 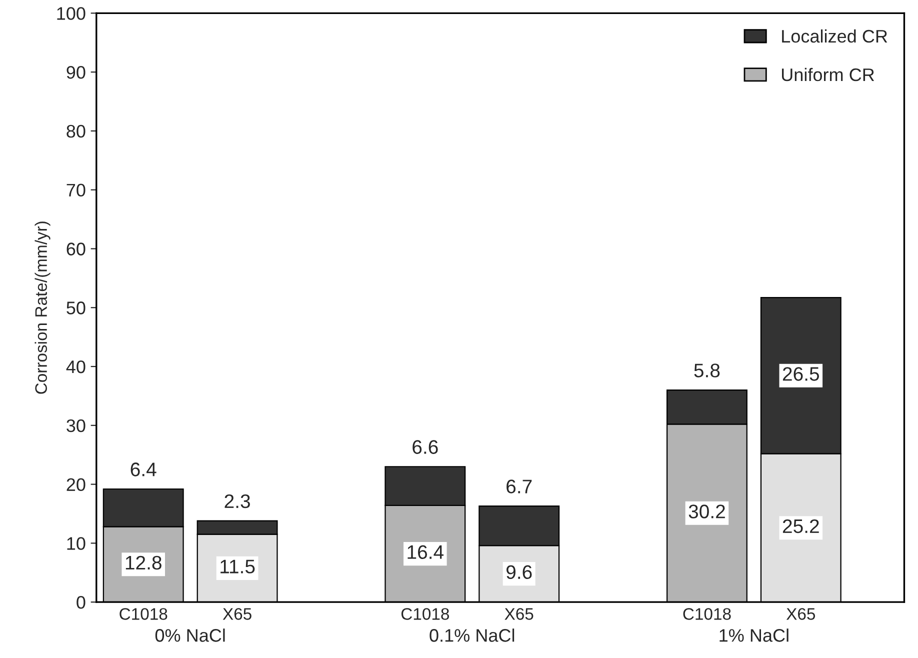 What do you see at coordinates (828, 75) in the screenshot?
I see `legend-label: Uniform CR` at bounding box center [828, 75].